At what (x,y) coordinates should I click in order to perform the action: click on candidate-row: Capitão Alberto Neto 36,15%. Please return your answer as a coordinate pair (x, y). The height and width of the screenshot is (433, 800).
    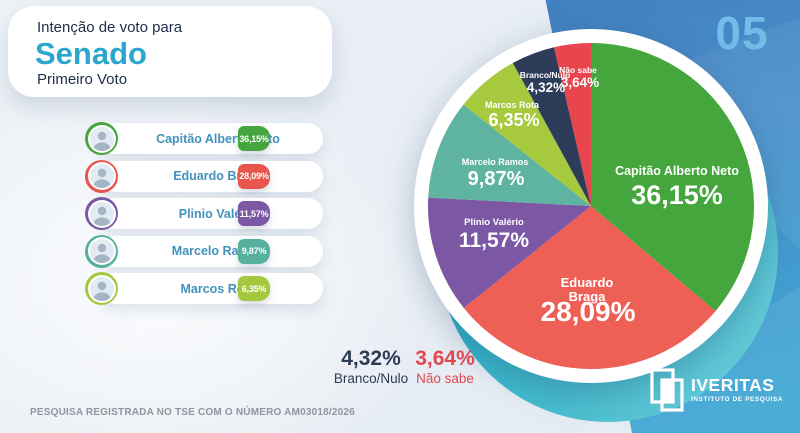
    Looking at the image, I should click on (204, 138).